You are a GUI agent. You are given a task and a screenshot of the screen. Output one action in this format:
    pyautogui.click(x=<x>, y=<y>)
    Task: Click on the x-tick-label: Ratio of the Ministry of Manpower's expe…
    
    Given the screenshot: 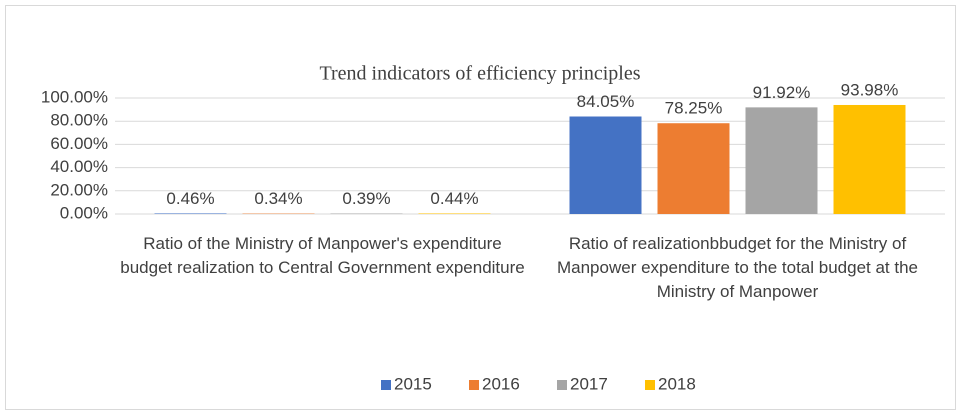 What is the action you would take?
    pyautogui.click(x=322, y=255)
    